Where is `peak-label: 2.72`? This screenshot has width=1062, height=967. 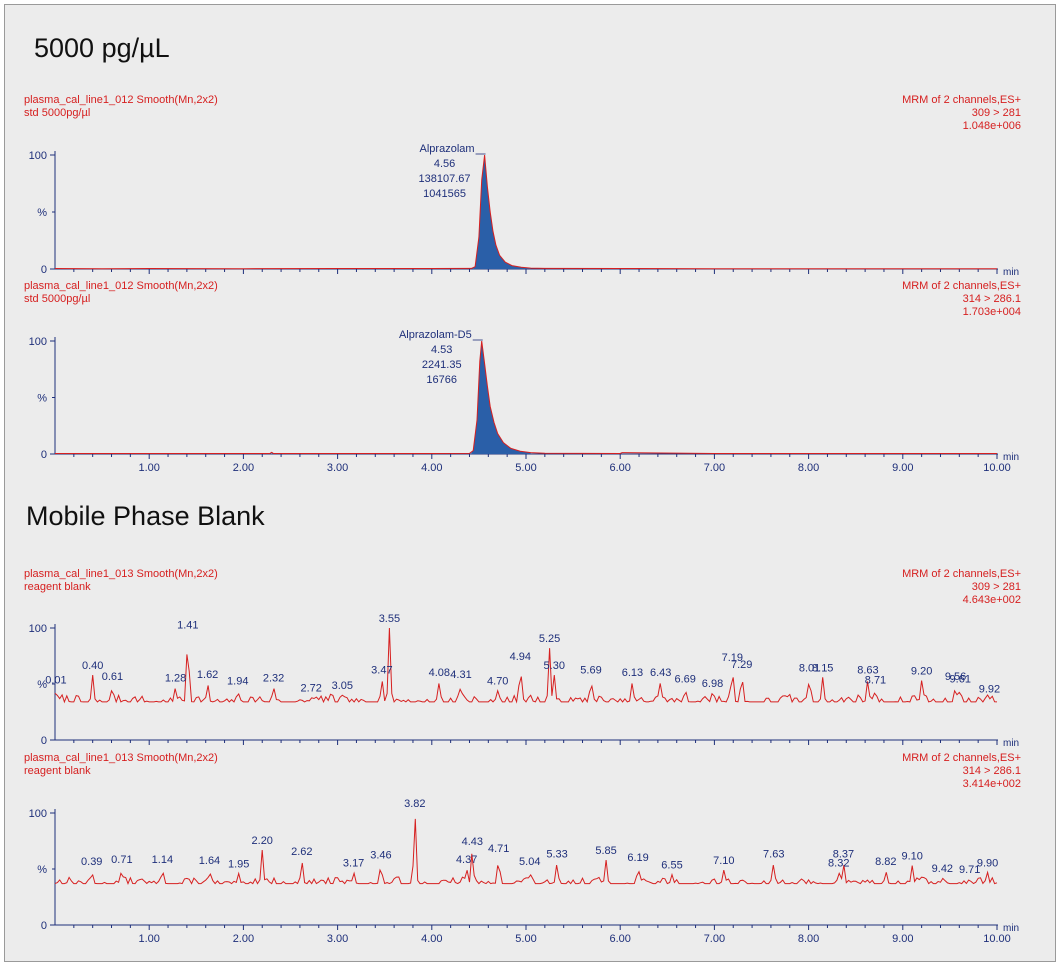 peak-label: 2.72 is located at coordinates (311, 688).